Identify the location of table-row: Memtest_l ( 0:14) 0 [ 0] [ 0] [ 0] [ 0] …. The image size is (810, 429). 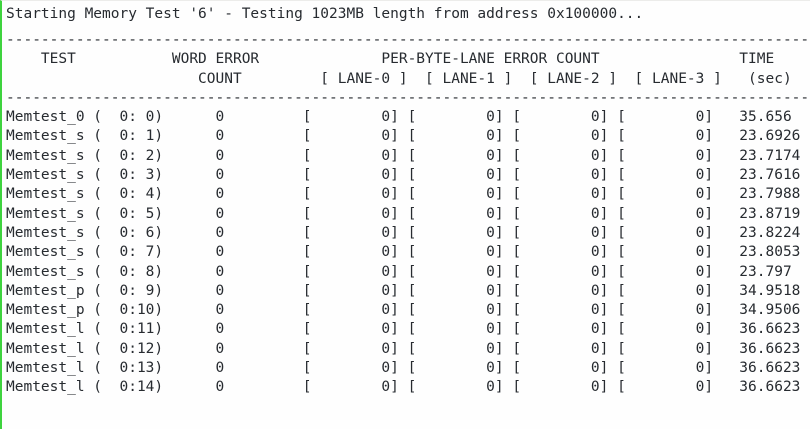
(403, 387).